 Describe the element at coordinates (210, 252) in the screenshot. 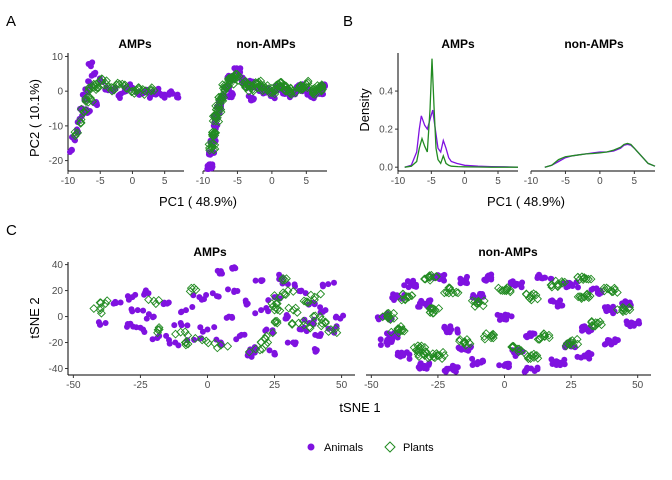

I see `facet-title-c-amps: AMPs` at that location.